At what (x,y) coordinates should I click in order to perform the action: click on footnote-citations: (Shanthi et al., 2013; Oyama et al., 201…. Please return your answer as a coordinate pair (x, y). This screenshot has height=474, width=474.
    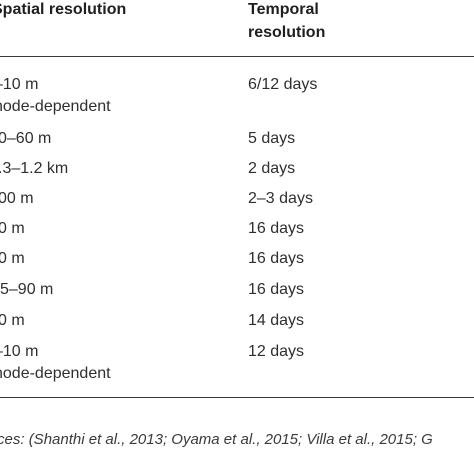
    Looking at the image, I should click on (230, 439).